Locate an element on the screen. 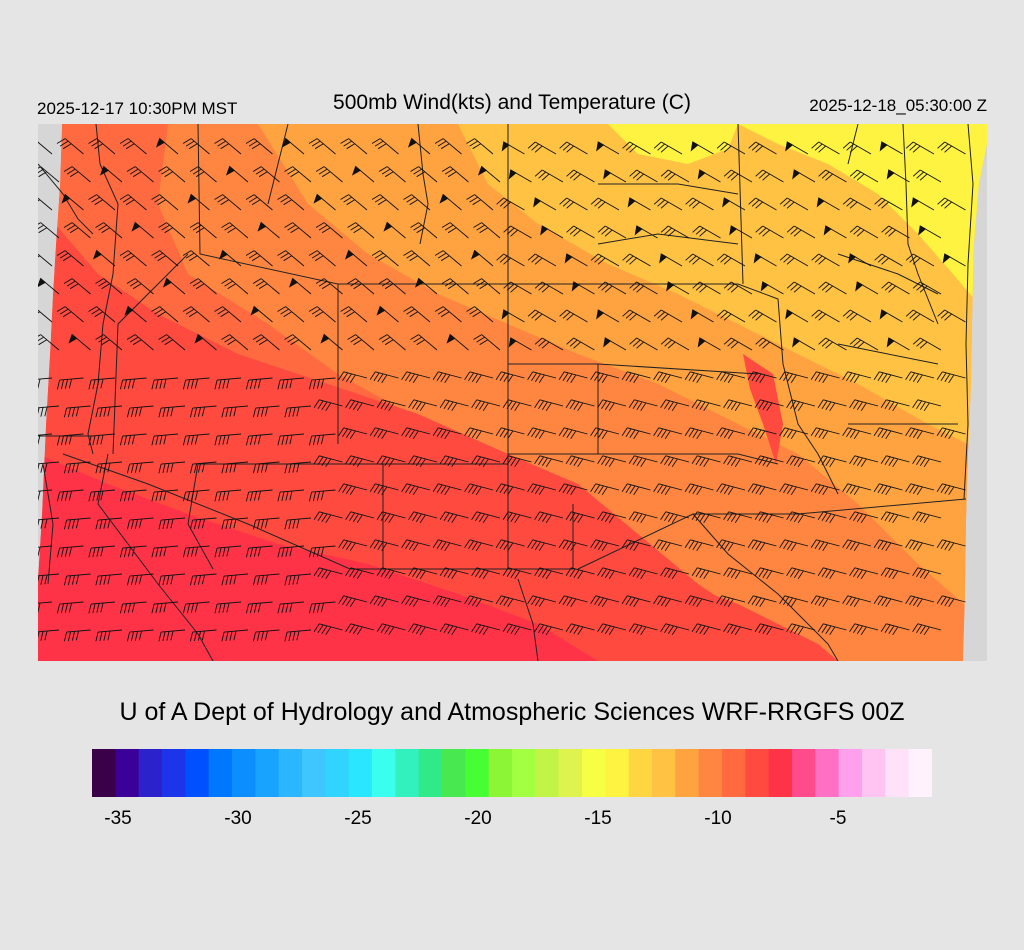 The image size is (1024, 950). temp-zone-yellow-ne is located at coordinates (862, 219).